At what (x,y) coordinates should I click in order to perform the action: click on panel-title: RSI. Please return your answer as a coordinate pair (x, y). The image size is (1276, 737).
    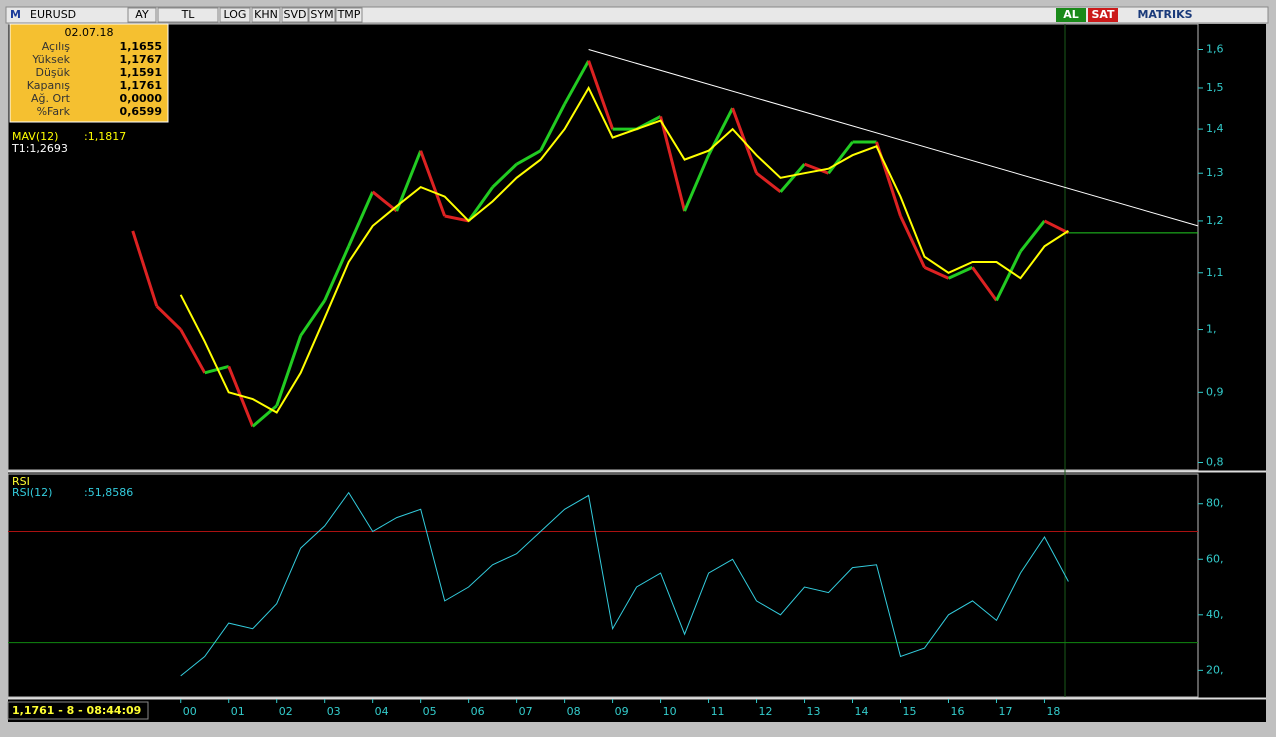
    Looking at the image, I should click on (21, 481).